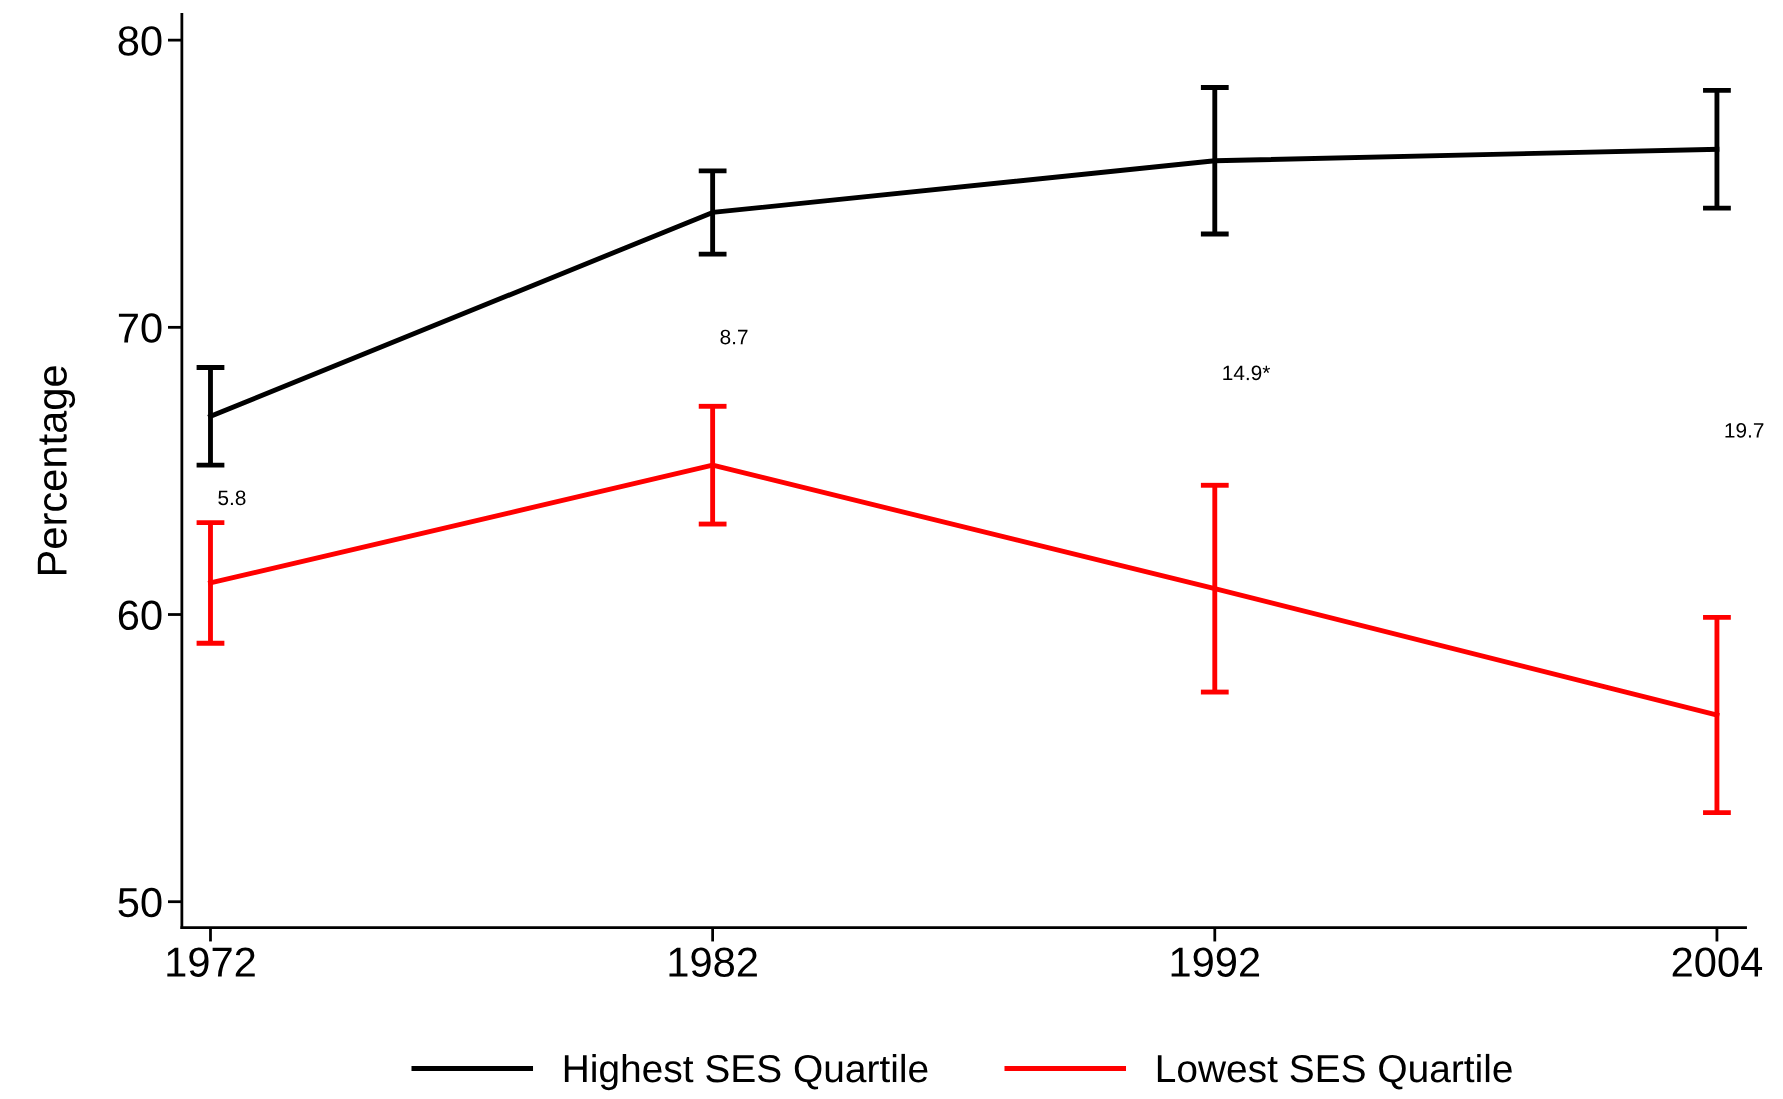  Describe the element at coordinates (232, 498) in the screenshot. I see `annotation: 5.8` at that location.